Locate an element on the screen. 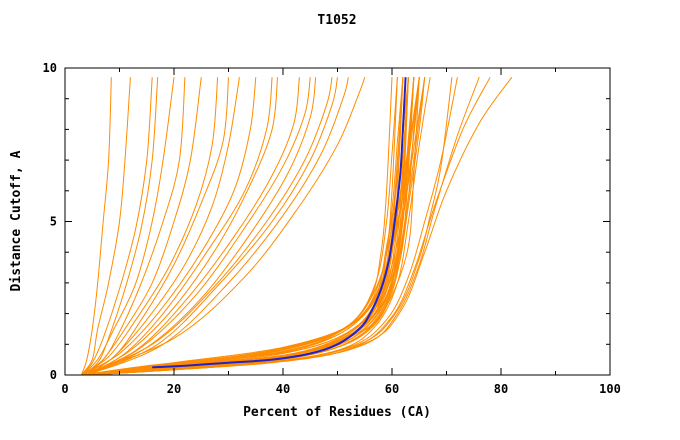  chart-title: T1052 is located at coordinates (336, 20).